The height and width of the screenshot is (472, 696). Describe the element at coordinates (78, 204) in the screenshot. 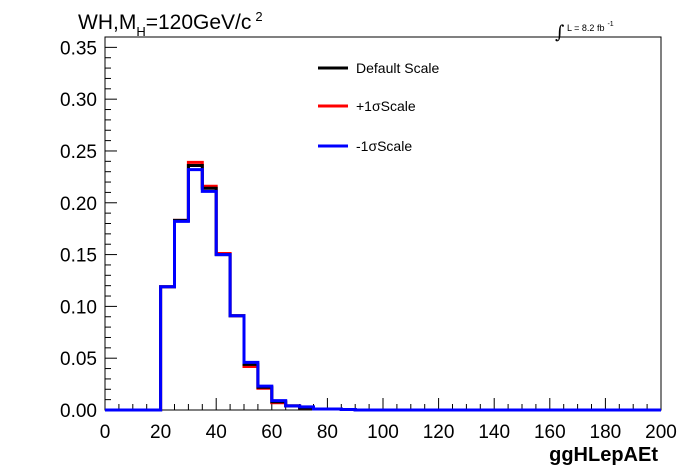

I see `y-tick-label: 0.20` at that location.